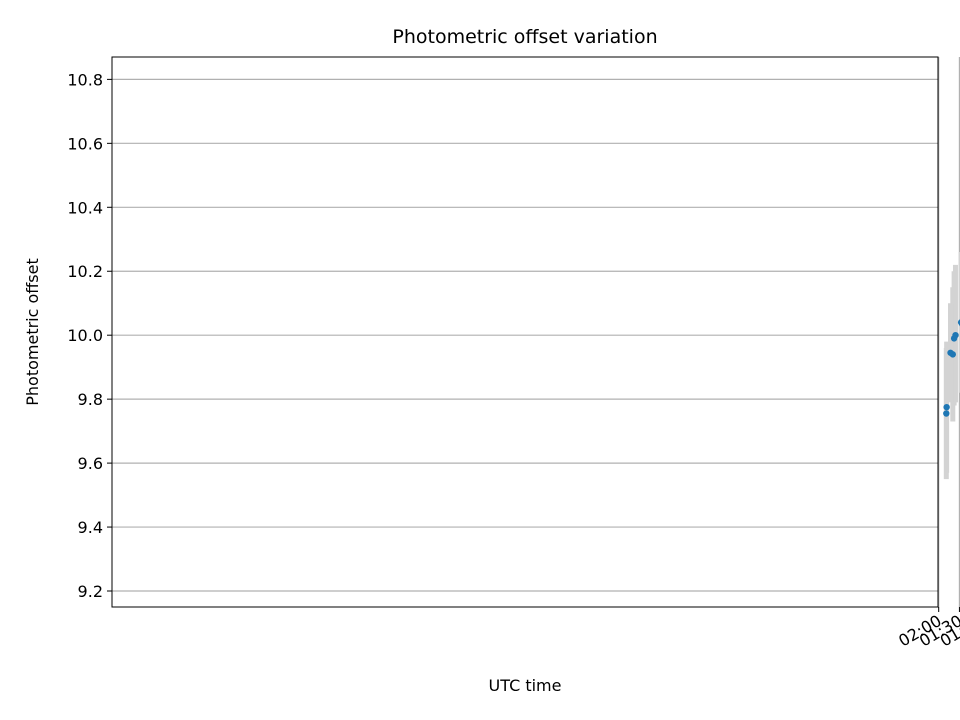  Describe the element at coordinates (90, 591) in the screenshot. I see `y-tick-label: 9.2` at that location.